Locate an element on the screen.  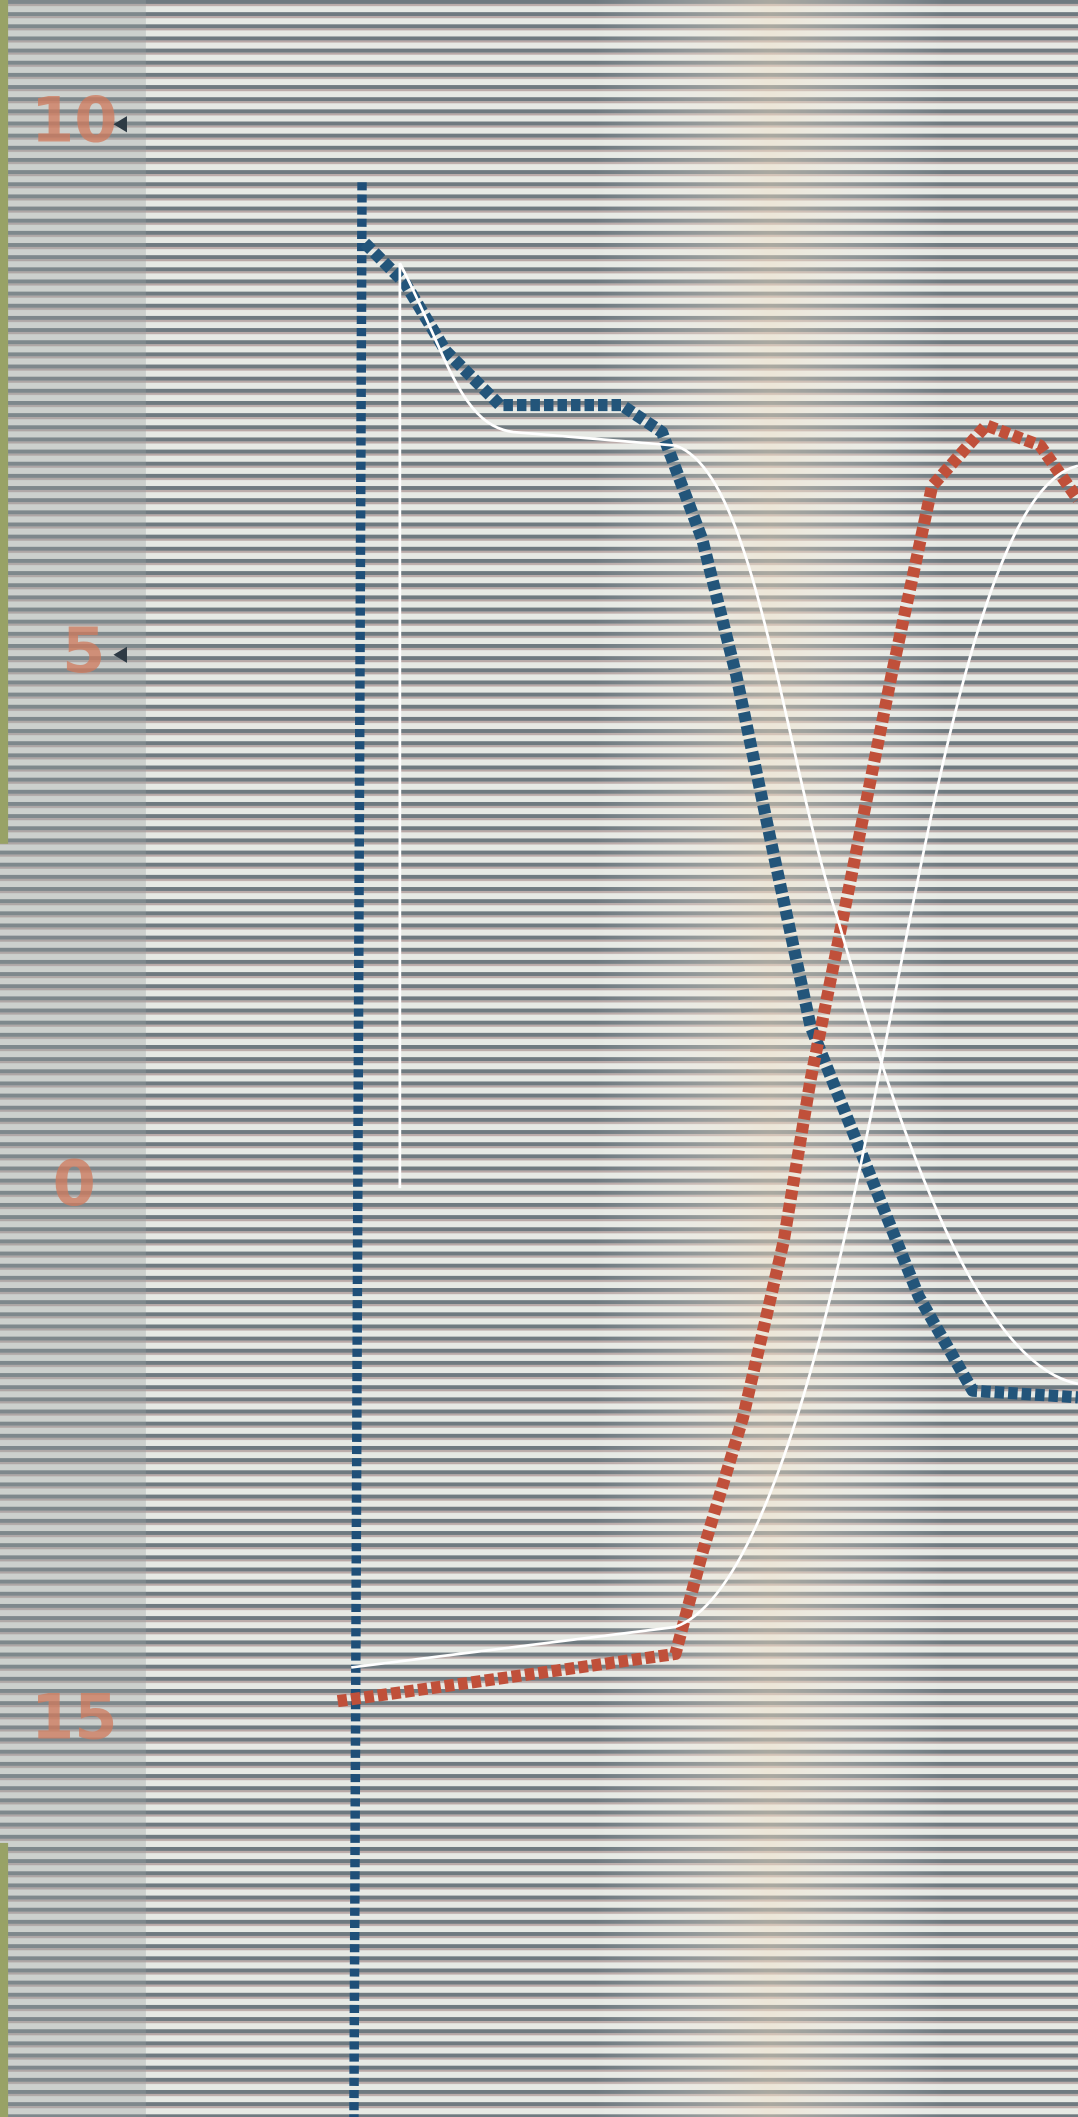
y-axis-line is located at coordinates (358, 1149).